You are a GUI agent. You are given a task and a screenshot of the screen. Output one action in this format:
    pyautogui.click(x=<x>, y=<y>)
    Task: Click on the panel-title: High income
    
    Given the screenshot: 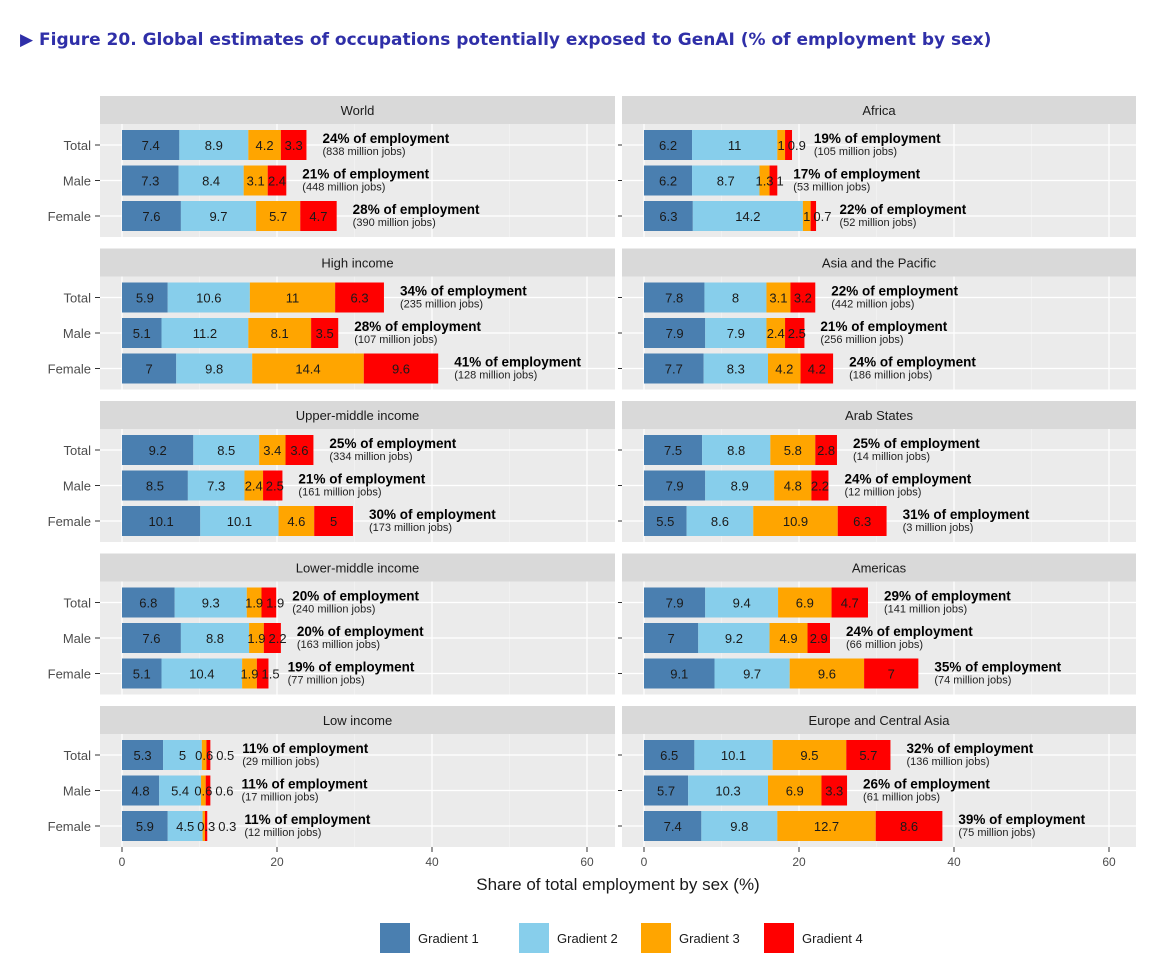 What is the action you would take?
    pyautogui.click(x=357, y=263)
    